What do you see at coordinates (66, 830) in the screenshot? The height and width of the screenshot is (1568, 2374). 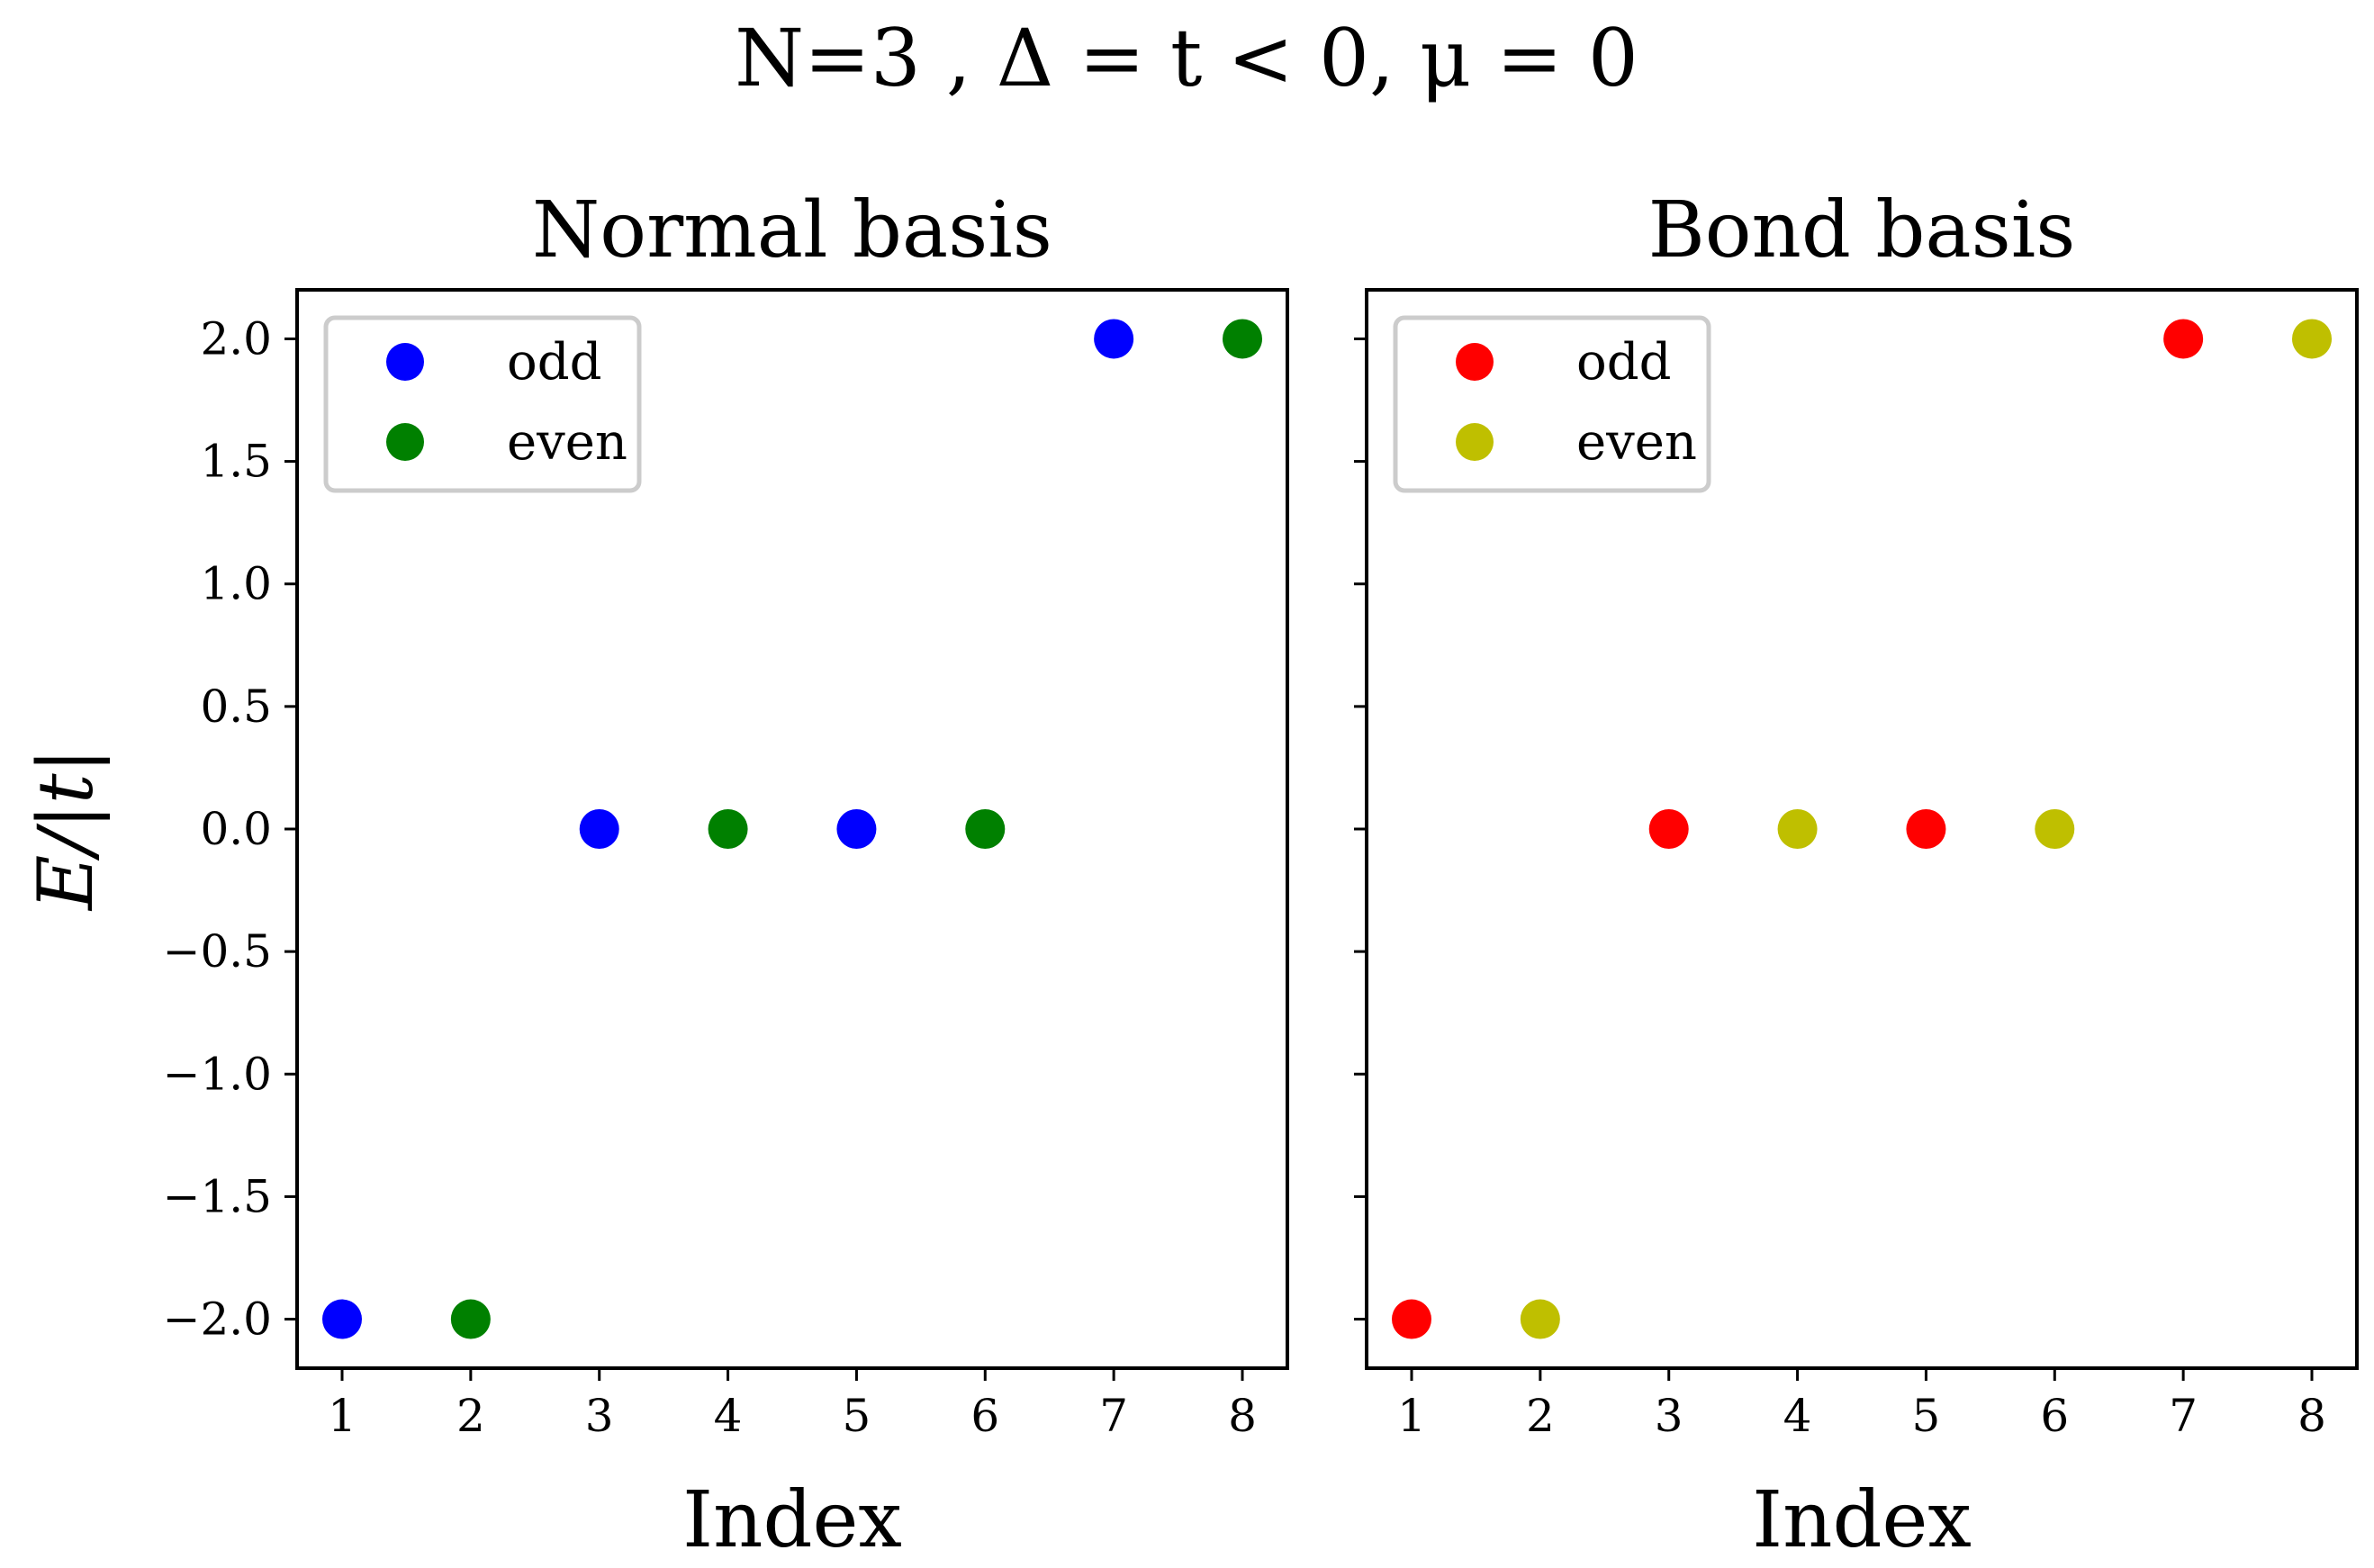 I see `y-axis-label: E/|t|` at bounding box center [66, 830].